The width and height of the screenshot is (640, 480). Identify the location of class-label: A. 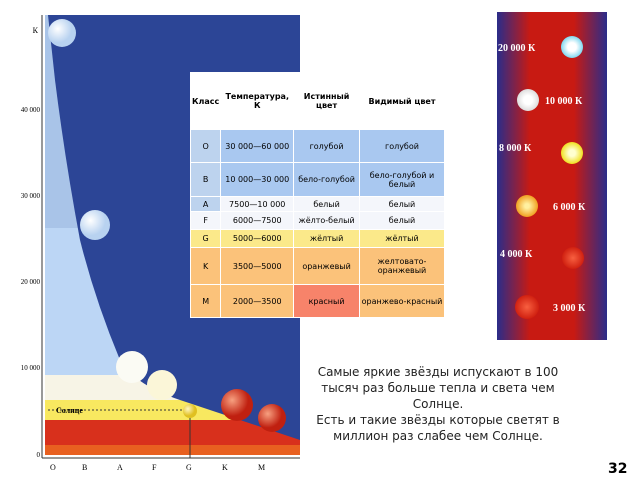
(120, 467).